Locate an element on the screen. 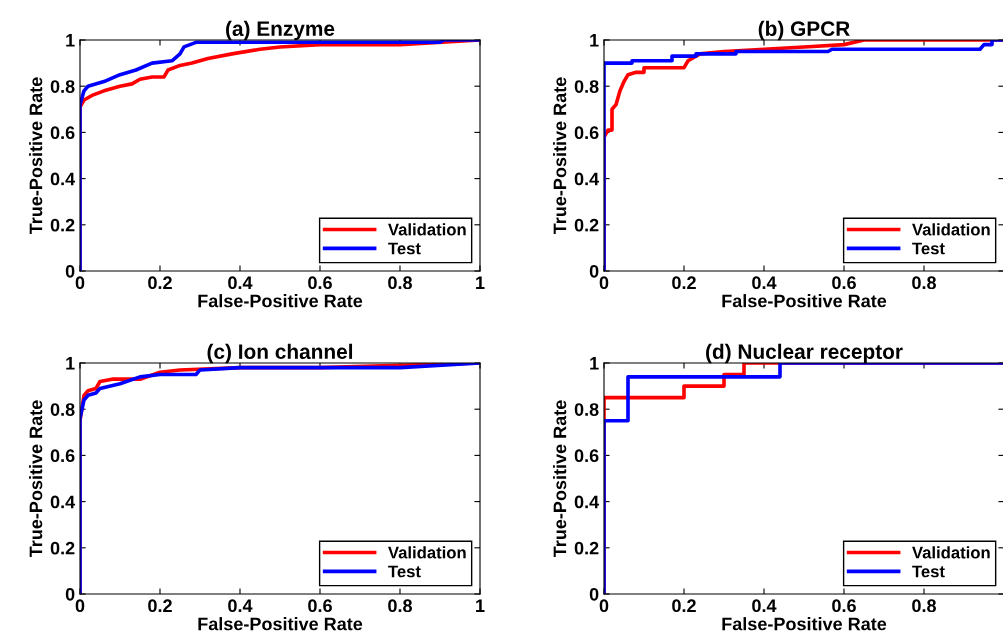  chart-title: (b) GPCR is located at coordinates (804, 30).